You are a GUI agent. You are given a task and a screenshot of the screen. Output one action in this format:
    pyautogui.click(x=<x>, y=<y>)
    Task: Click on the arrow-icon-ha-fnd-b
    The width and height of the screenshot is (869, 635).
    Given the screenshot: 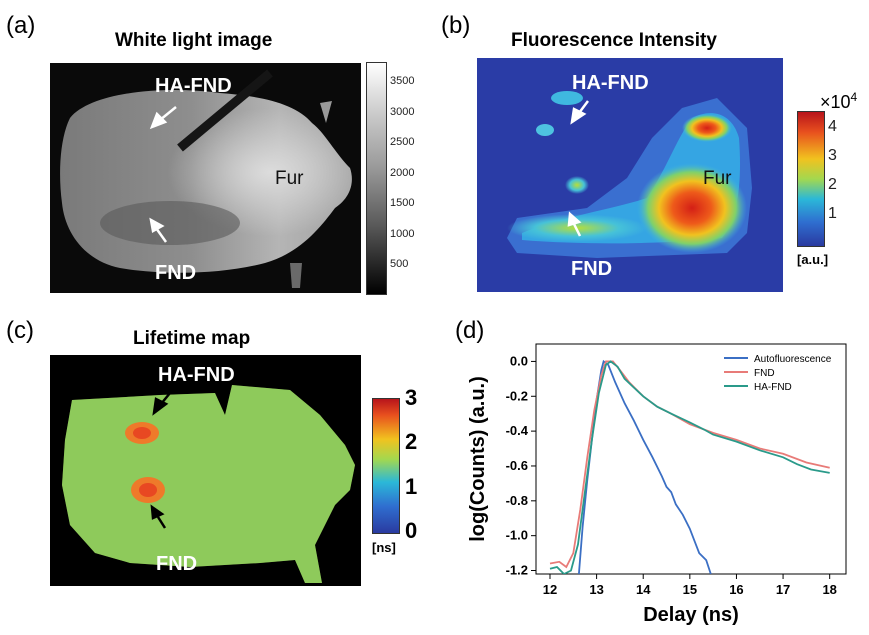 What is the action you would take?
    pyautogui.click(x=579, y=112)
    